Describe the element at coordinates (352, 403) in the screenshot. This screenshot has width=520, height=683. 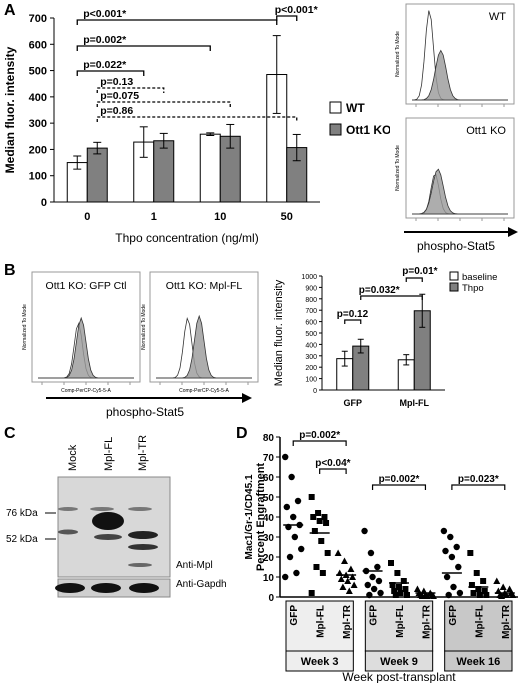
I see `x-tick-label: GFP` at that location.